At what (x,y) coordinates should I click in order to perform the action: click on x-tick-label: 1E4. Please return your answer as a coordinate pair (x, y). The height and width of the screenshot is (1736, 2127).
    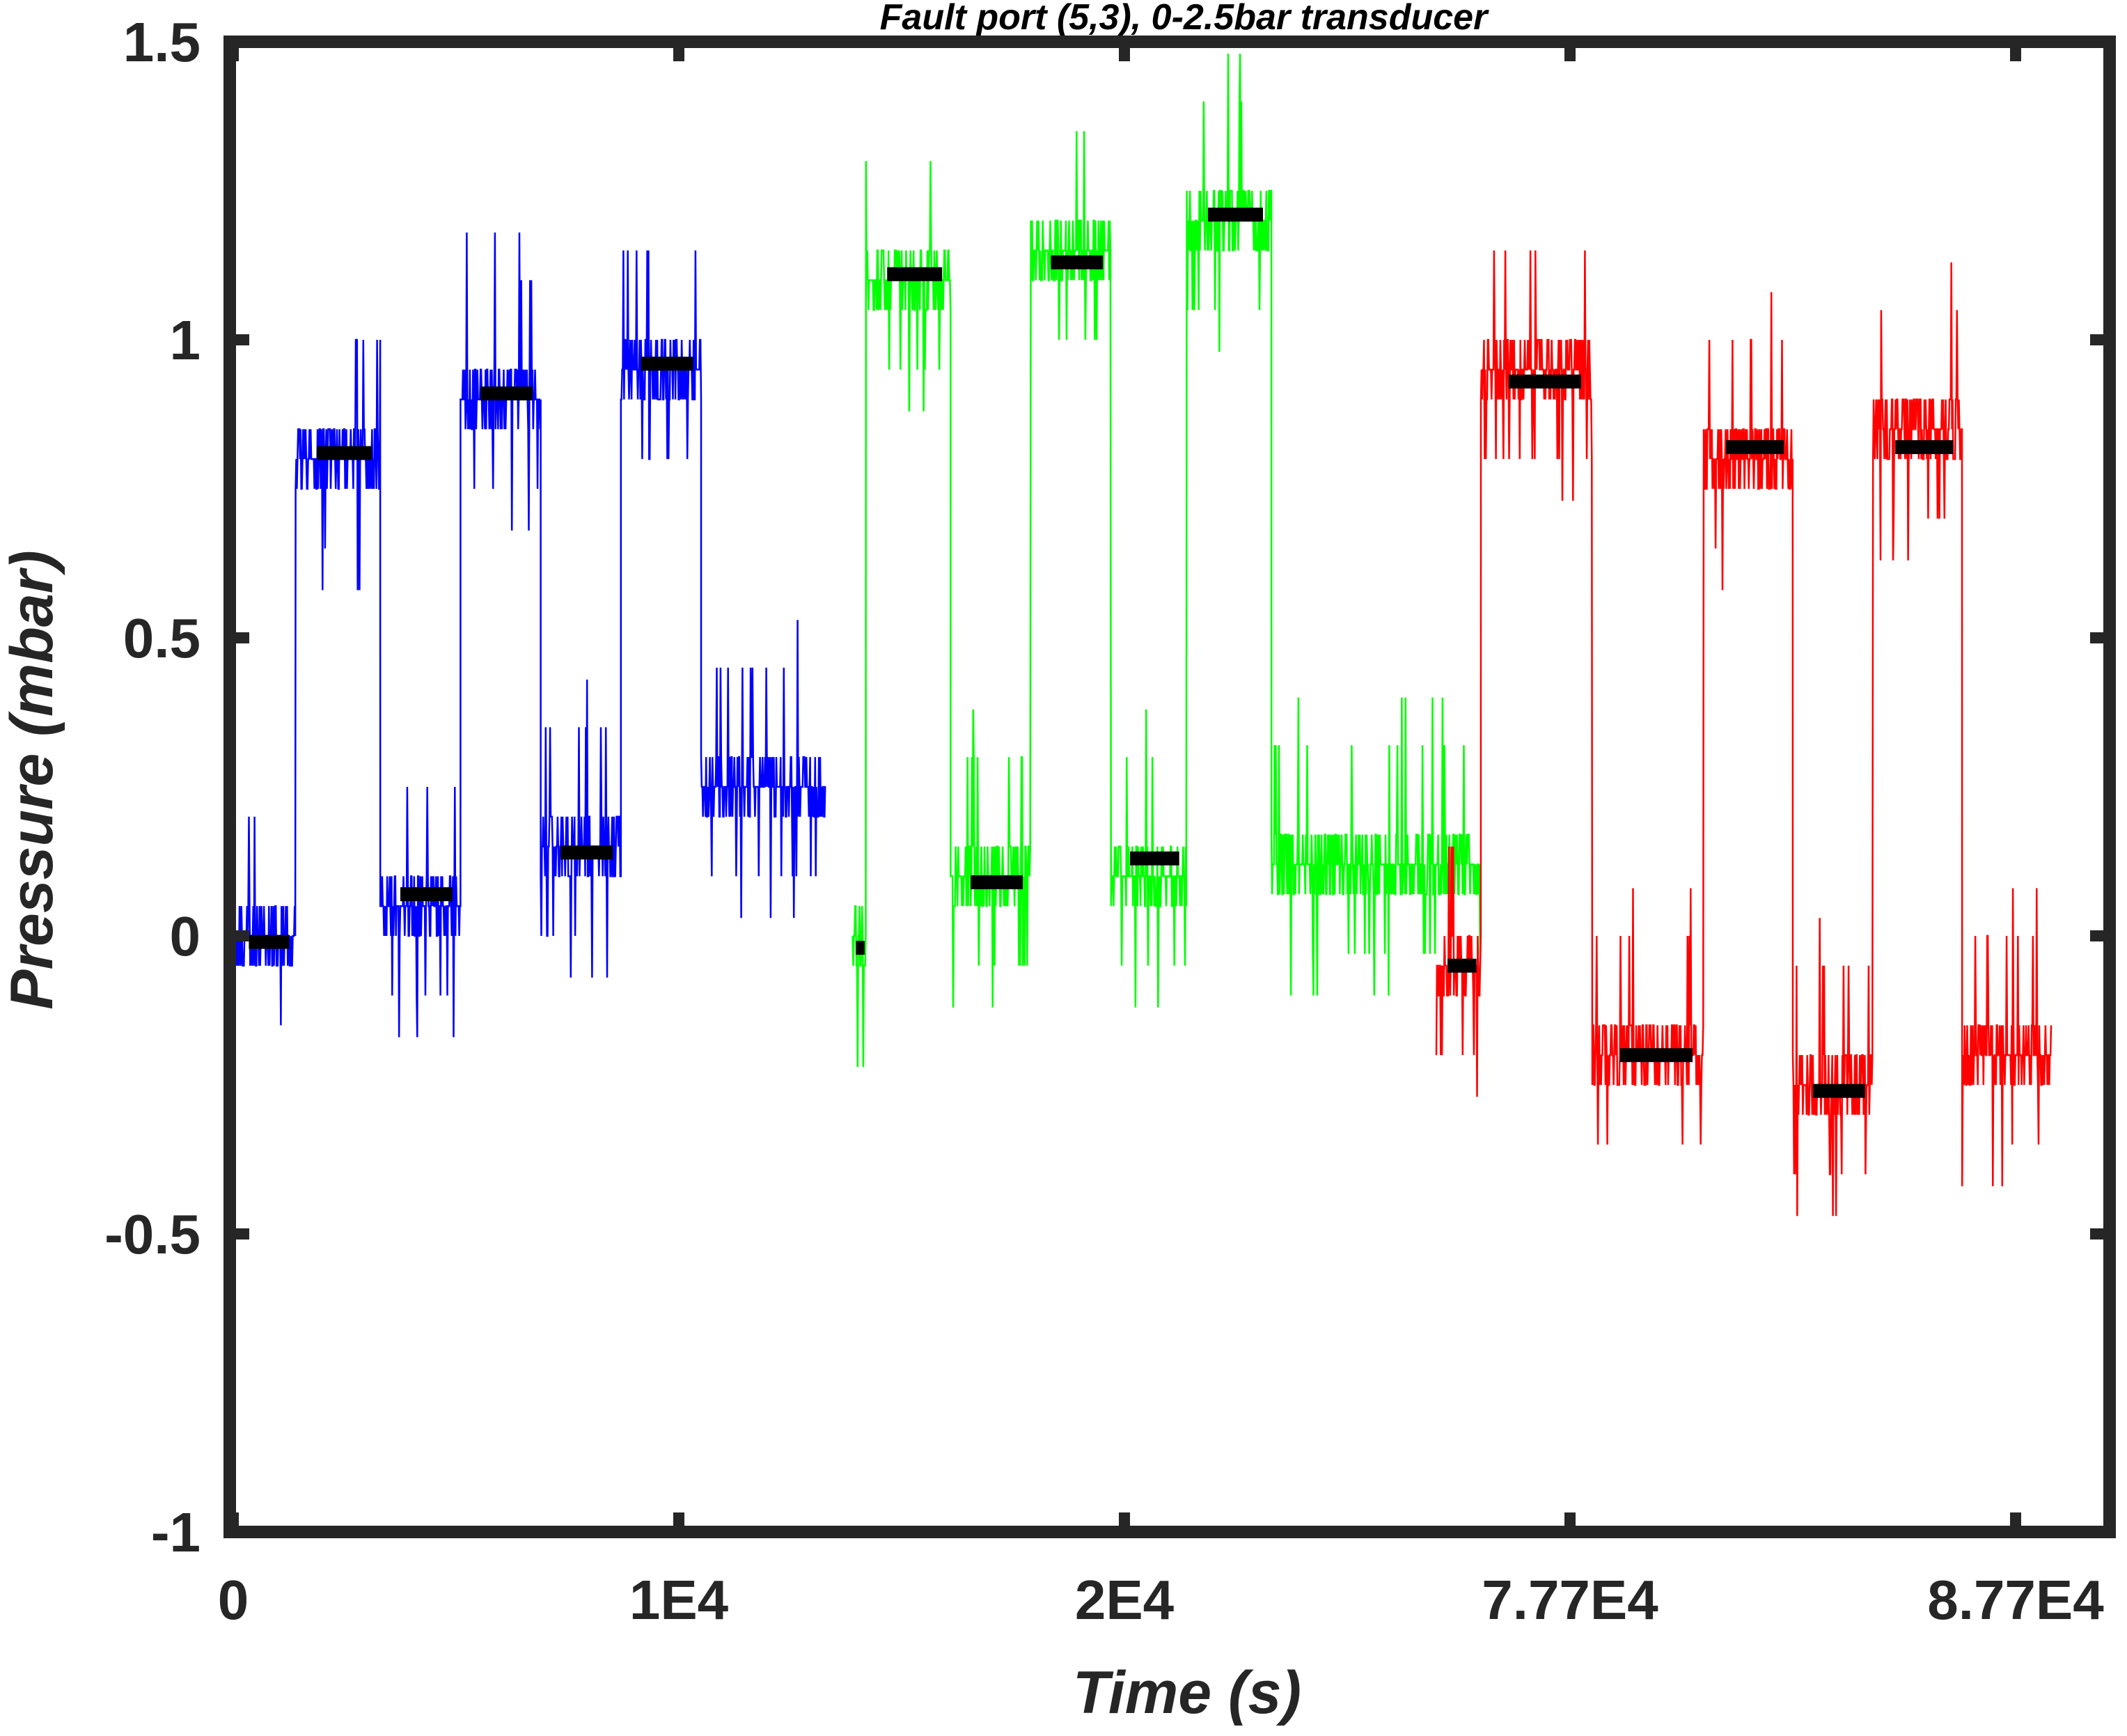
    Looking at the image, I should click on (679, 1600).